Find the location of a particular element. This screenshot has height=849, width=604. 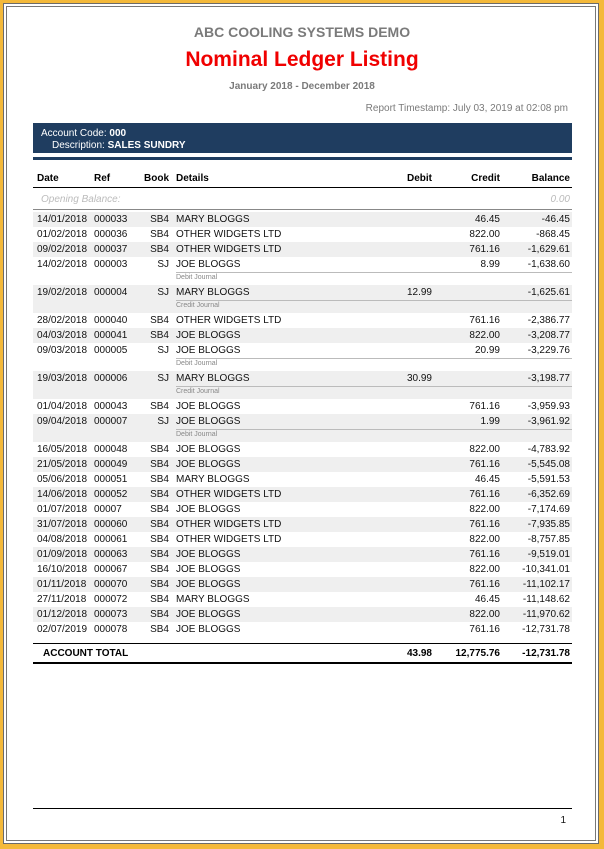

cell-balance: -3,961.92 is located at coordinates (548, 421).